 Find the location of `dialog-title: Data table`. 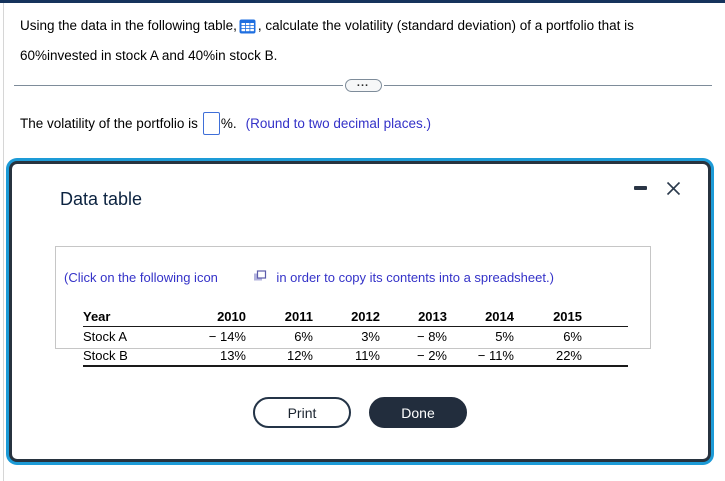

dialog-title: Data table is located at coordinates (101, 199).